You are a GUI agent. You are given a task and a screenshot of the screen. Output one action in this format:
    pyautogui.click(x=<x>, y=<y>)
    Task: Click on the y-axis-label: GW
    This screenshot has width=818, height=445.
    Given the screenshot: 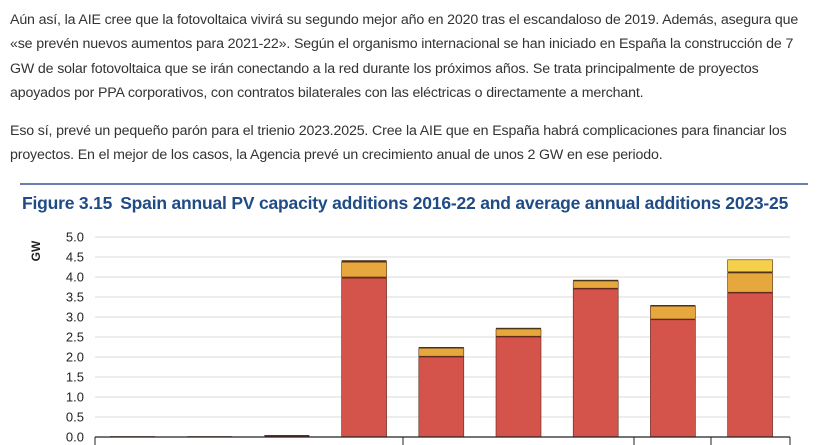 What is the action you would take?
    pyautogui.click(x=36, y=250)
    